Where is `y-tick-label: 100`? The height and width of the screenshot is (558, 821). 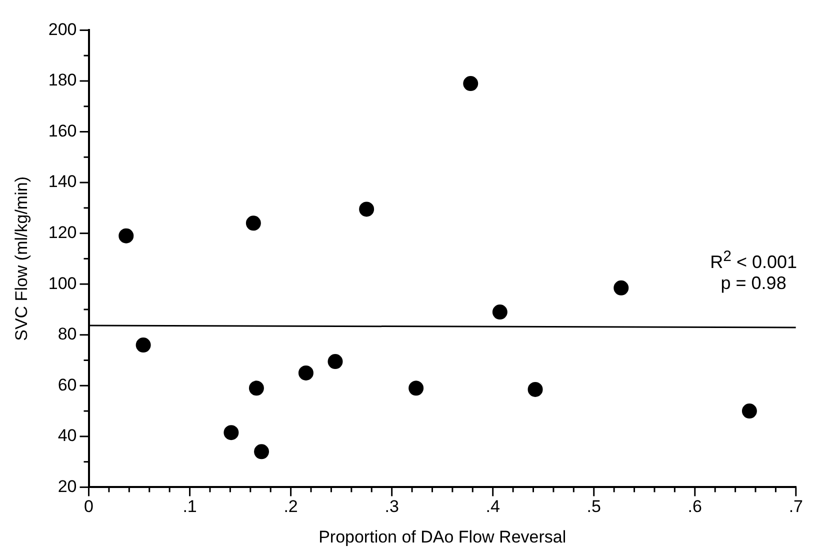 y-tick-label: 100 is located at coordinates (62, 283).